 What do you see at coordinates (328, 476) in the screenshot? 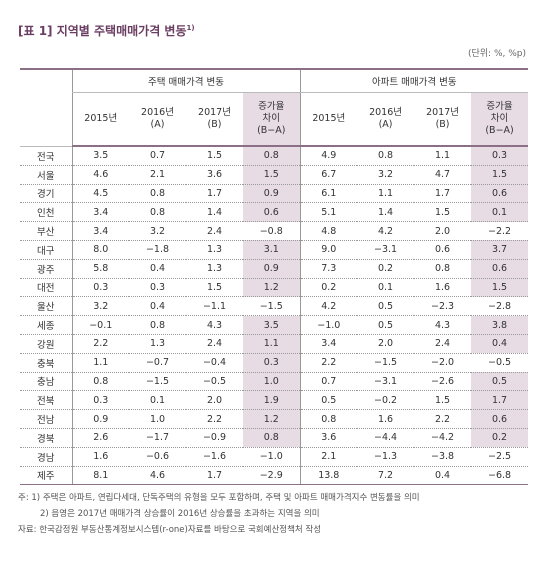
I see `cell: 13.8` at bounding box center [328, 476].